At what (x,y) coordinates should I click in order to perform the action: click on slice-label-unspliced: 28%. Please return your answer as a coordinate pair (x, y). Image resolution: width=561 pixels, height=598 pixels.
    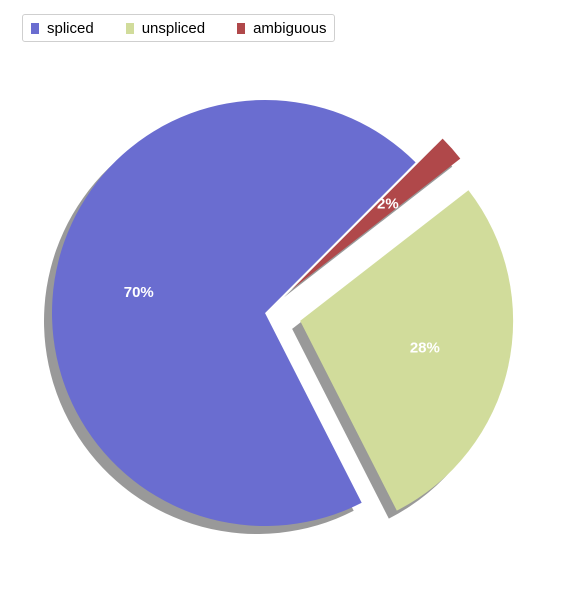
    Looking at the image, I should click on (425, 348).